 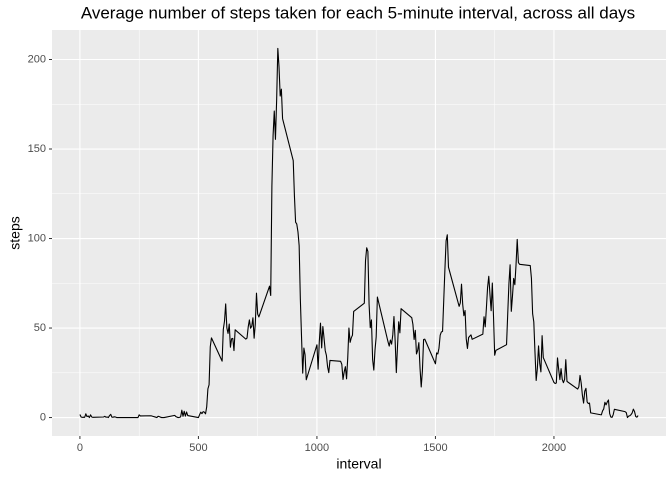 I want to click on y-tick-label: 100, so click(x=37, y=238).